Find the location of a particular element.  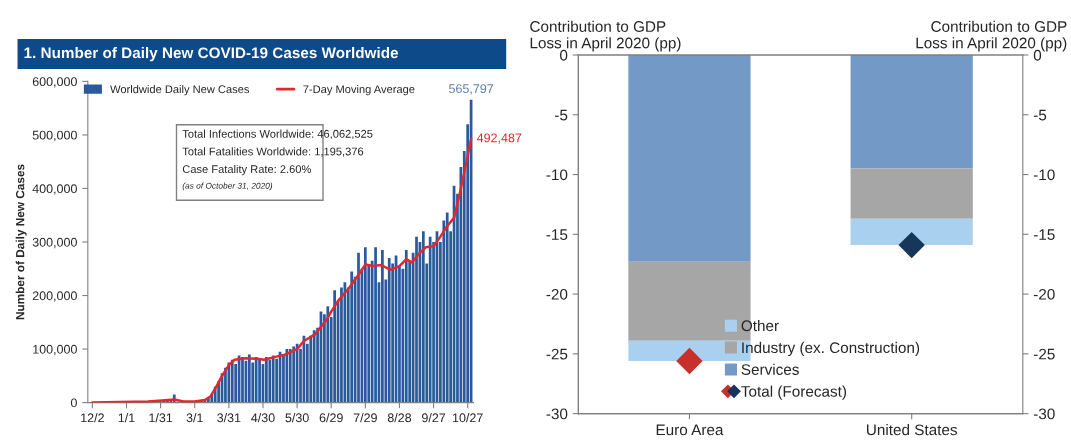

x-tick-label: United States is located at coordinates (912, 430).